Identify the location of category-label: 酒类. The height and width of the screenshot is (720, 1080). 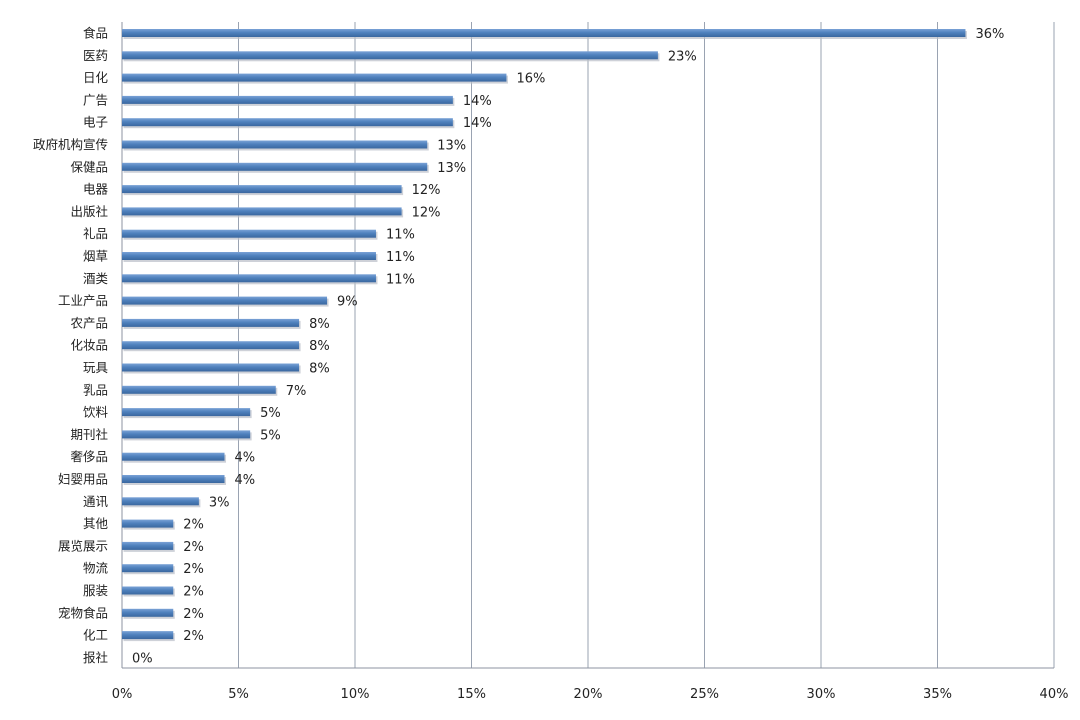
(96, 278).